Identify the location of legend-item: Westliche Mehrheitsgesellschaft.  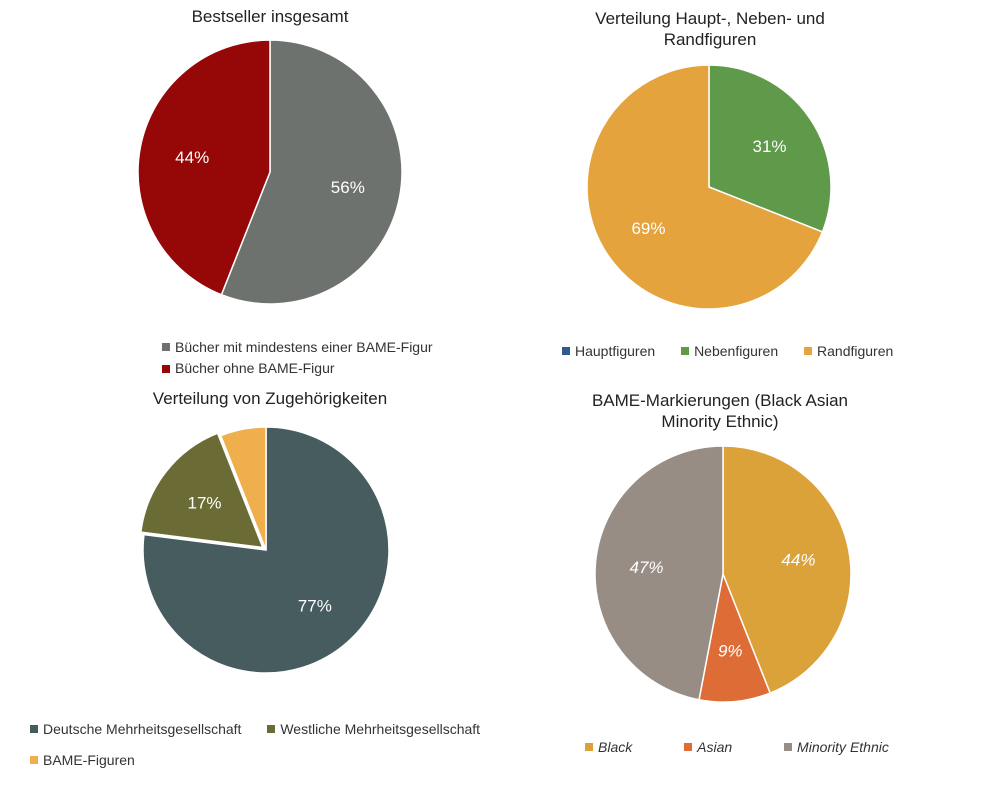
(373, 729).